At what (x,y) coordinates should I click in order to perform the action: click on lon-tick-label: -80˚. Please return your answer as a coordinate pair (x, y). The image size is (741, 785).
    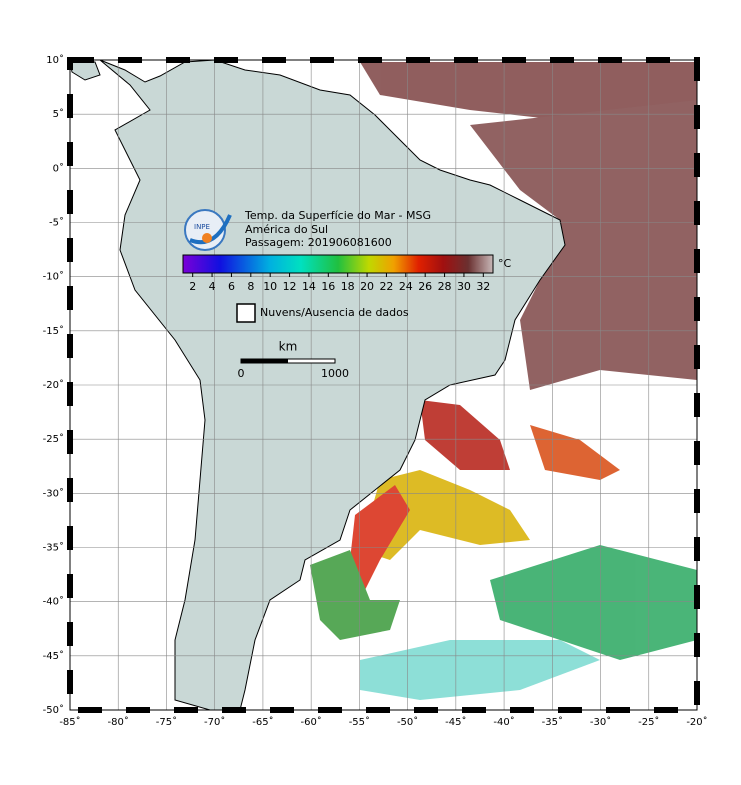
    Looking at the image, I should click on (118, 722).